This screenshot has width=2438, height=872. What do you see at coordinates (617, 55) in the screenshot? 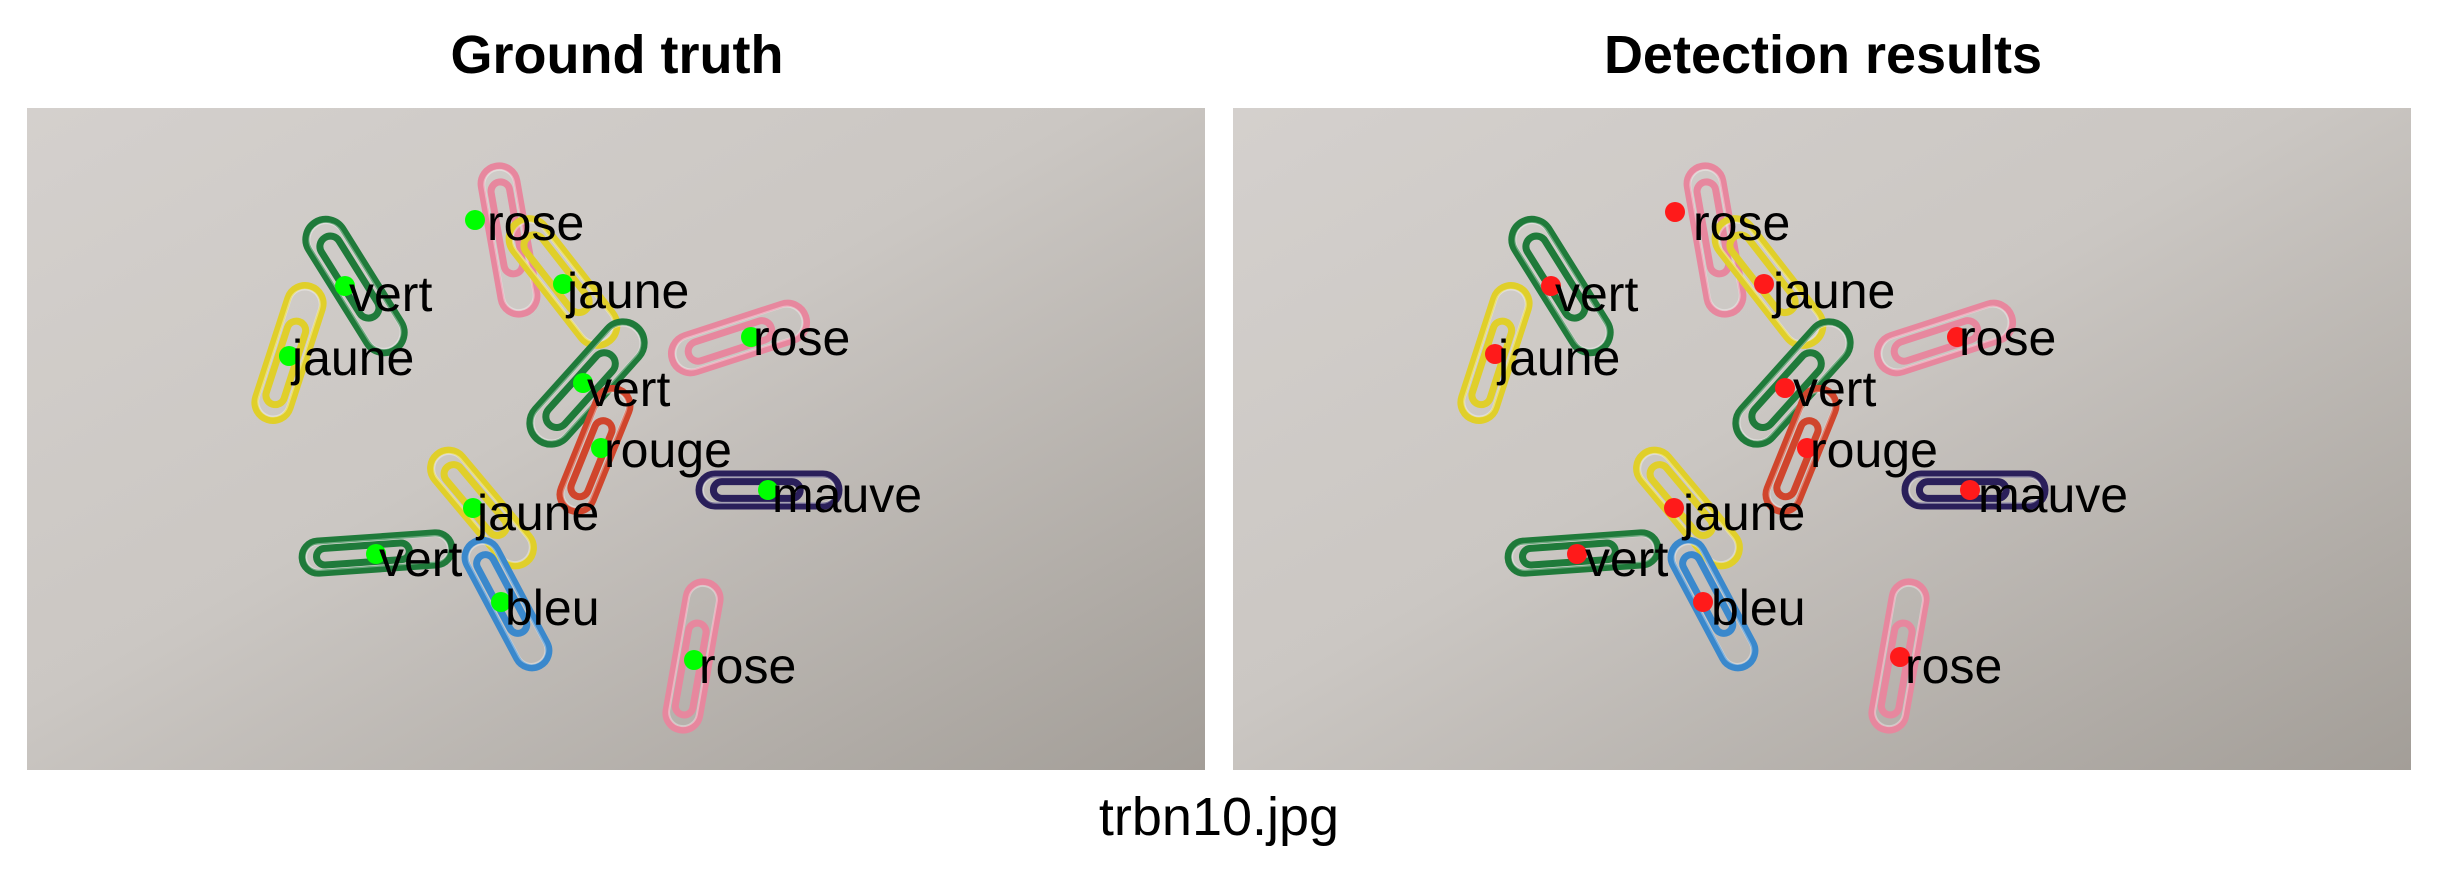
I see `panel-title-ground-truth: Ground truth` at bounding box center [617, 55].